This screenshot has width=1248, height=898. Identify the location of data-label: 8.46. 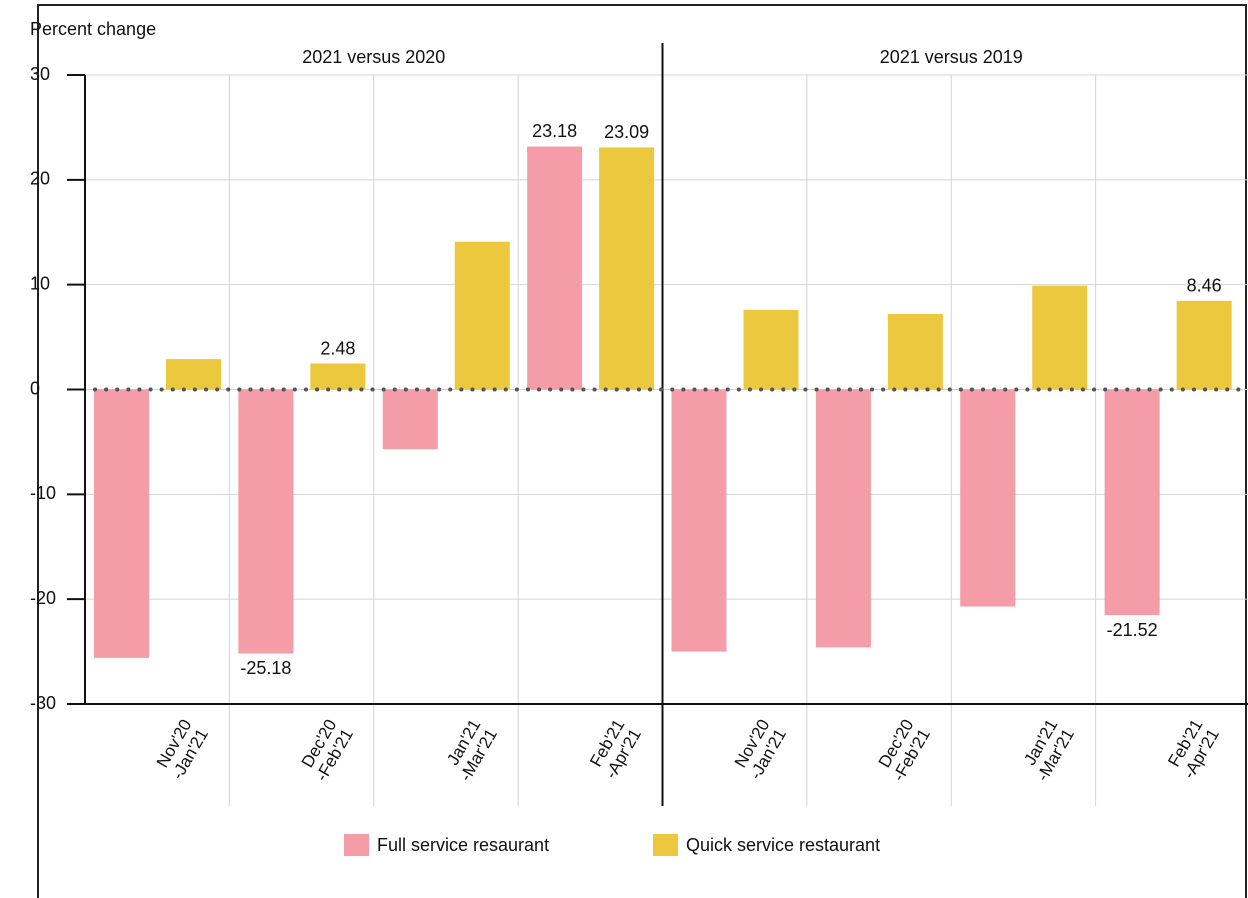
(1204, 286).